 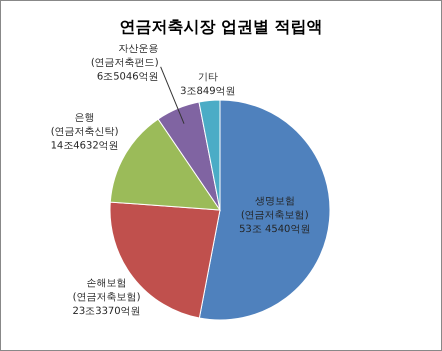 What do you see at coordinates (106, 311) in the screenshot?
I see `data-label: 23조3370억원` at bounding box center [106, 311].